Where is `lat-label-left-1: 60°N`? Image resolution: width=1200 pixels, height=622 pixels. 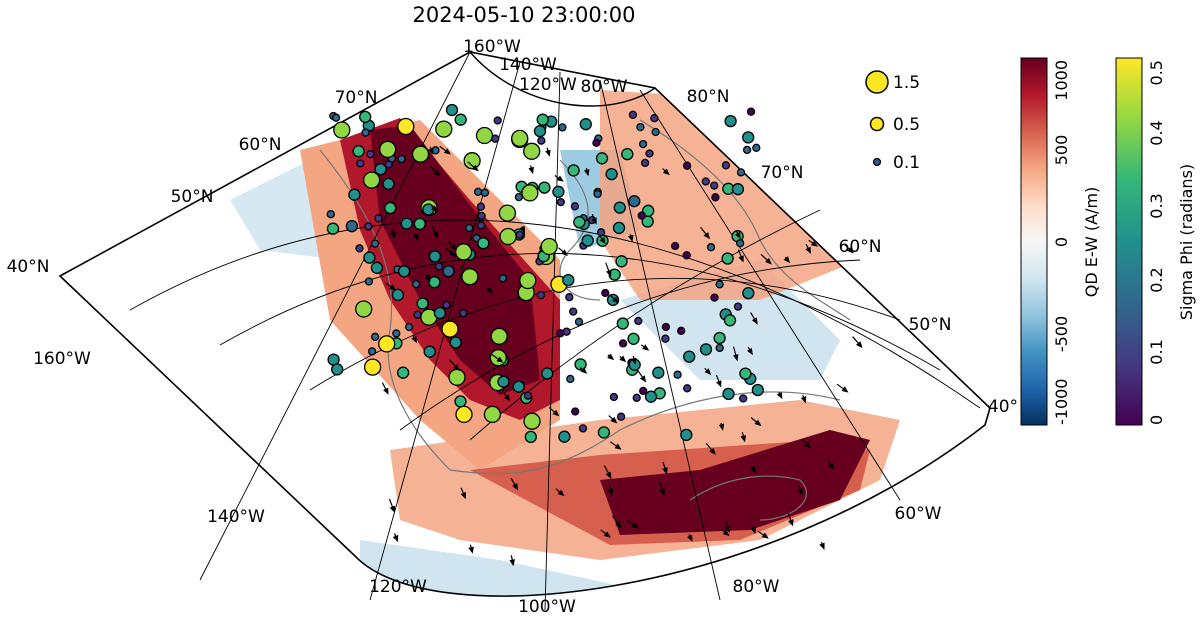 lat-label-left-1: 60°N is located at coordinates (260, 145).